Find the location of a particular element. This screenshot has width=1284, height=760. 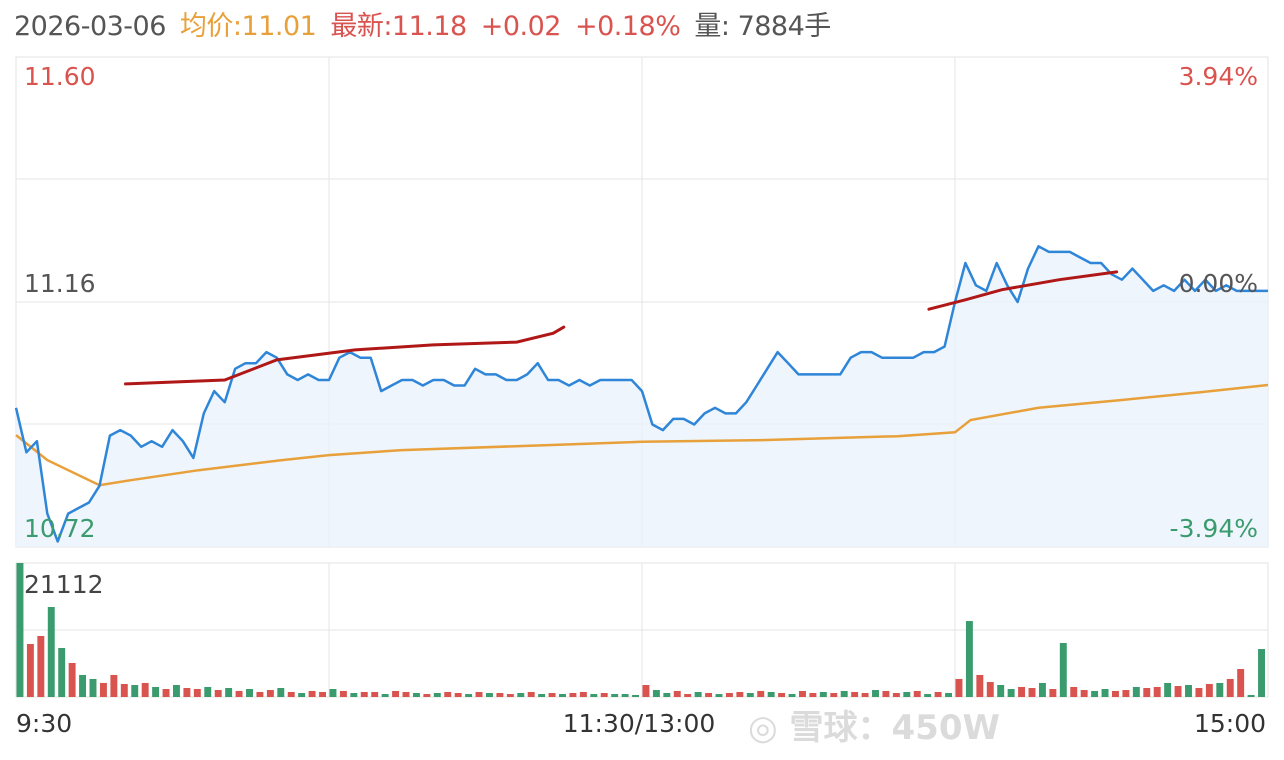

date-label: 2026-03-06 is located at coordinates (90, 26).